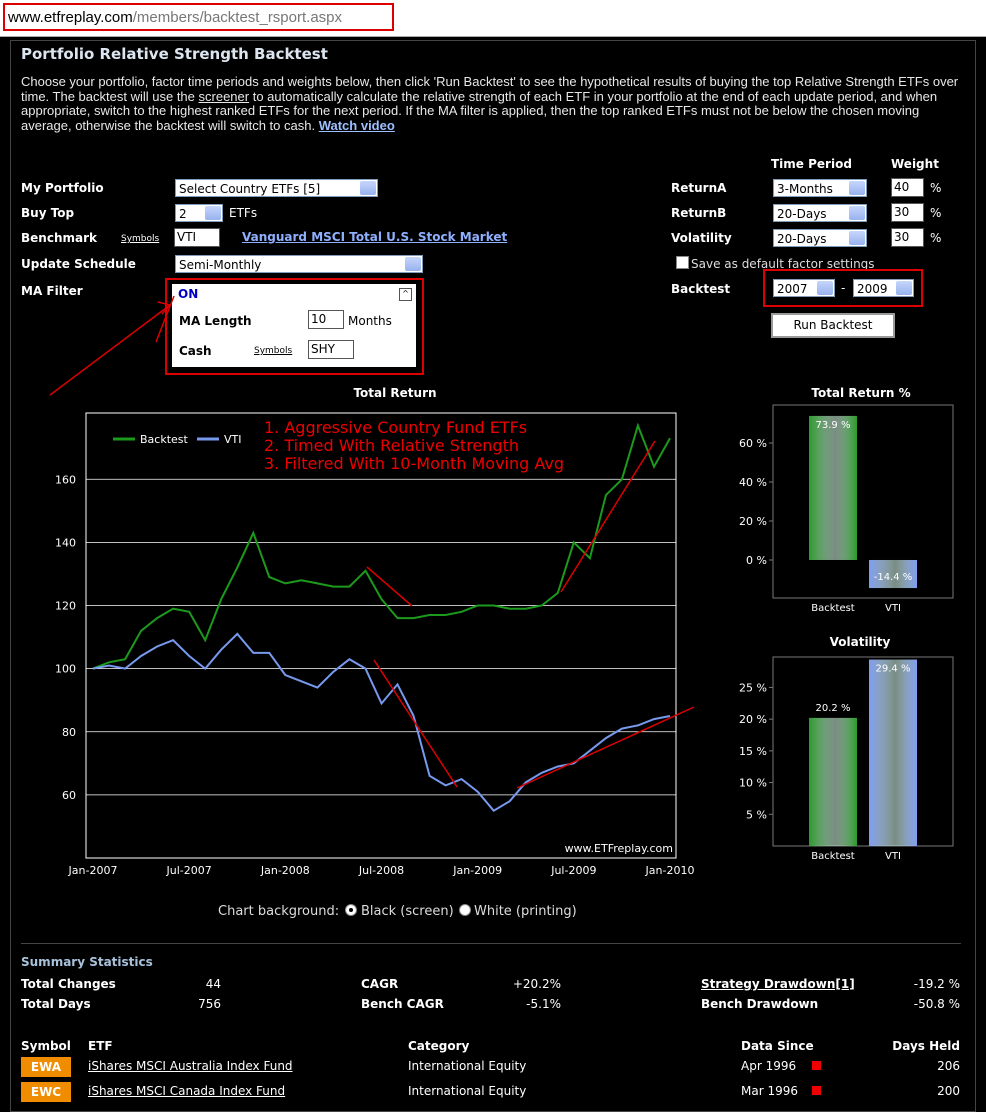  What do you see at coordinates (820, 188) in the screenshot?
I see `select: 3-Months` at bounding box center [820, 188].